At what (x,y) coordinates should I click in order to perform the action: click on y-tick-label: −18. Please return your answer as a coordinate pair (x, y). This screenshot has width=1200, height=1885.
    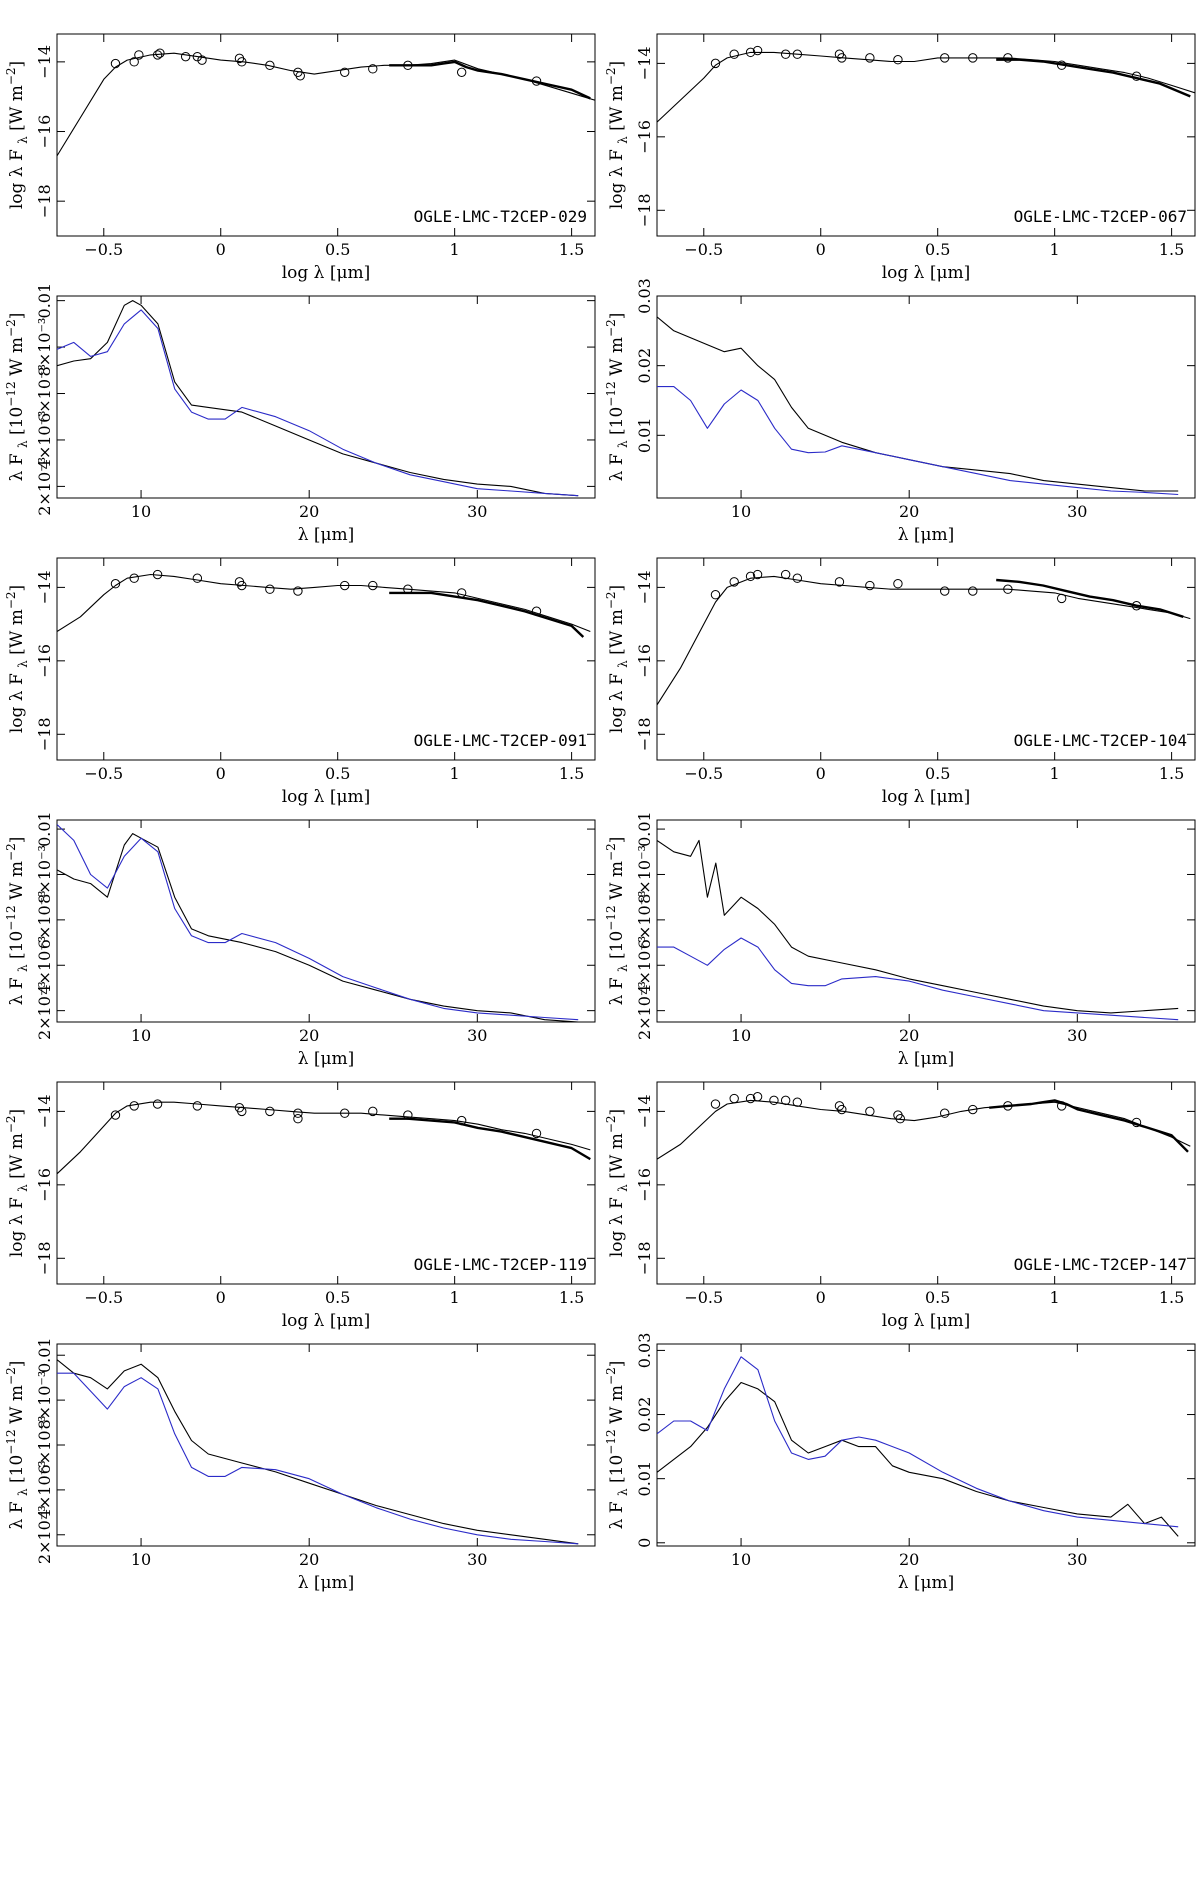
    Looking at the image, I should click on (644, 1258).